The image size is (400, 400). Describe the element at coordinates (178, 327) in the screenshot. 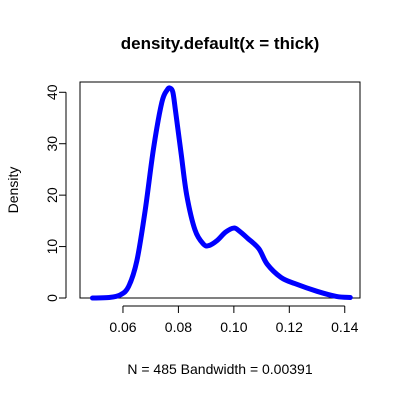

I see `x-tick-label: 0.08` at that location.